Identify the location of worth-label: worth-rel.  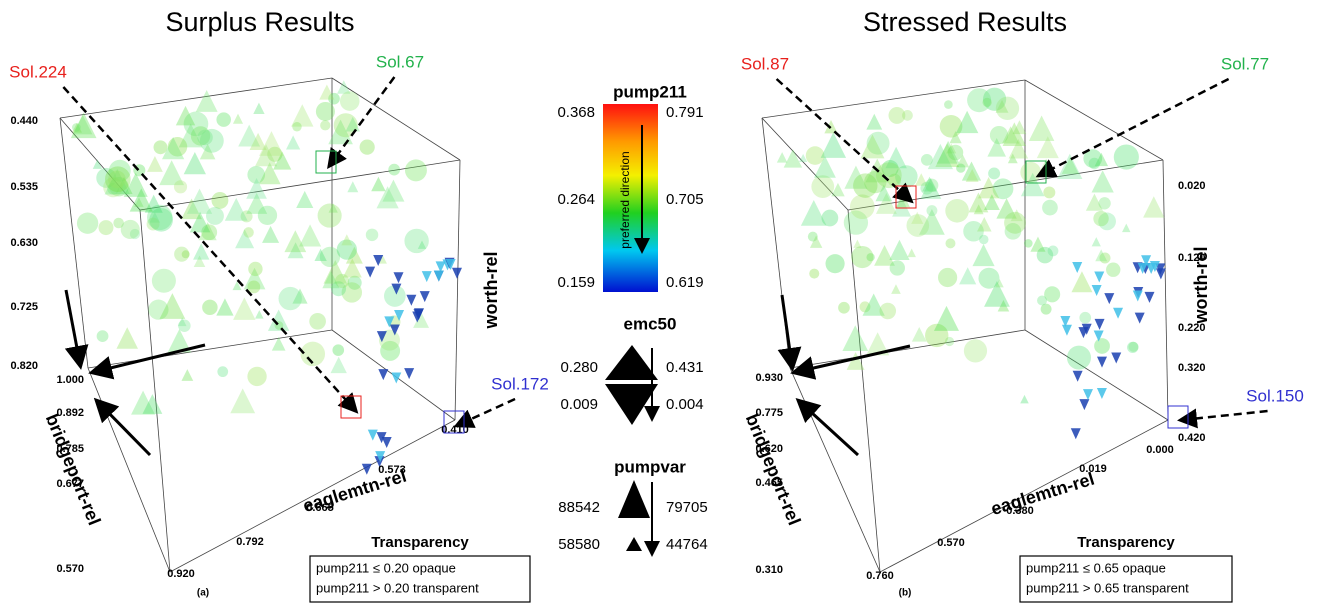
(491, 290).